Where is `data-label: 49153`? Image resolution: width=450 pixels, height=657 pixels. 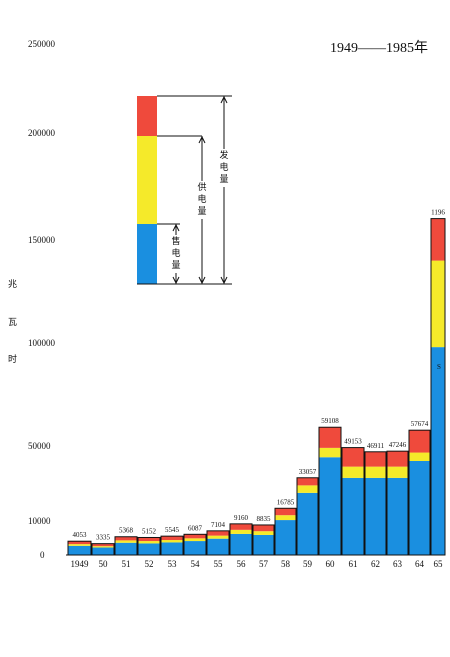
data-label: 49153 is located at coordinates (353, 442).